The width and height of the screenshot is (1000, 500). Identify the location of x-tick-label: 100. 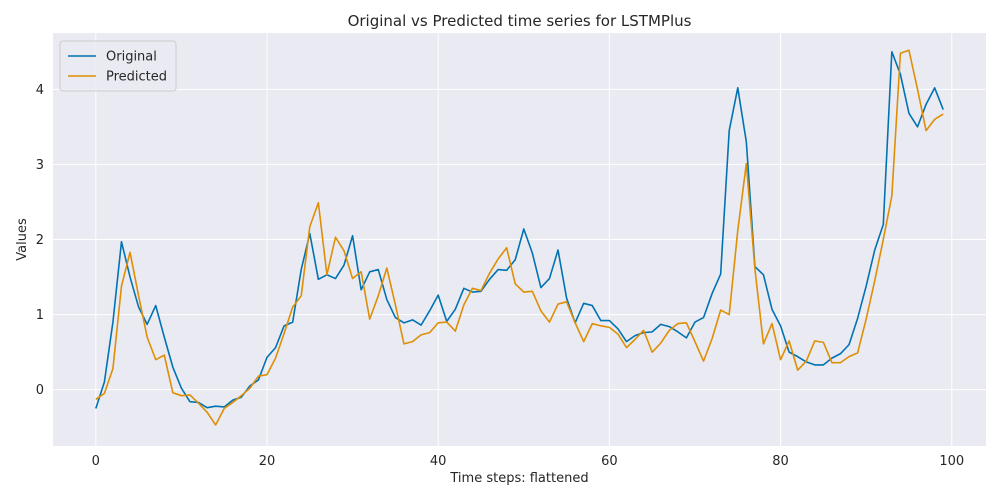
(951, 461).